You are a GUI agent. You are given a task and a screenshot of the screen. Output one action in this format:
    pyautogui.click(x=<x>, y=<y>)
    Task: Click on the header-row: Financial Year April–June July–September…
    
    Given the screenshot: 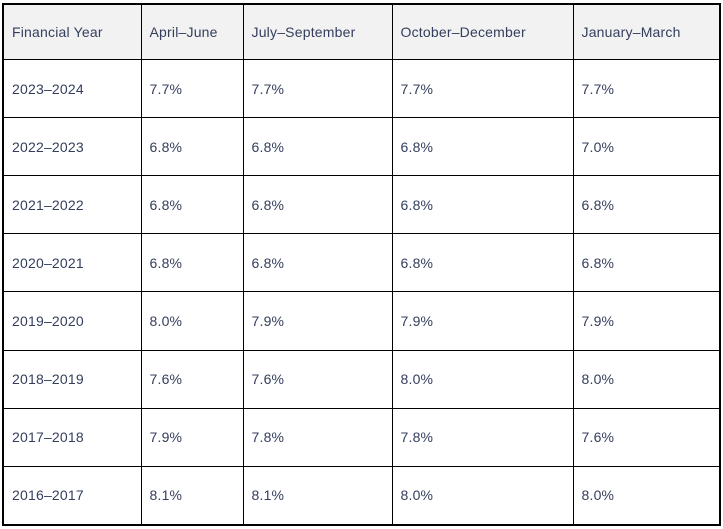 What is the action you would take?
    pyautogui.click(x=361, y=31)
    